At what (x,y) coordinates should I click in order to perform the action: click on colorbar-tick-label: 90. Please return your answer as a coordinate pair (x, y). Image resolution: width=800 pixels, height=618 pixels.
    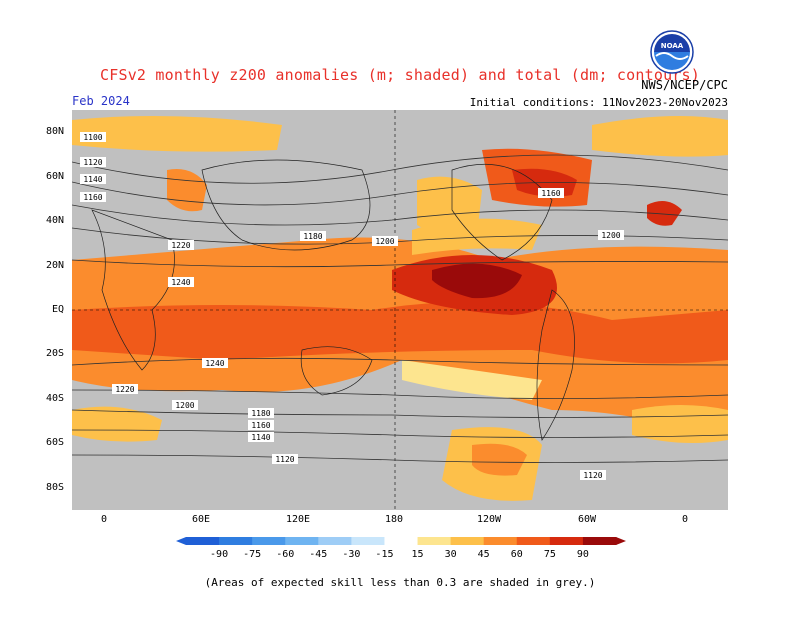
    Looking at the image, I should click on (583, 554).